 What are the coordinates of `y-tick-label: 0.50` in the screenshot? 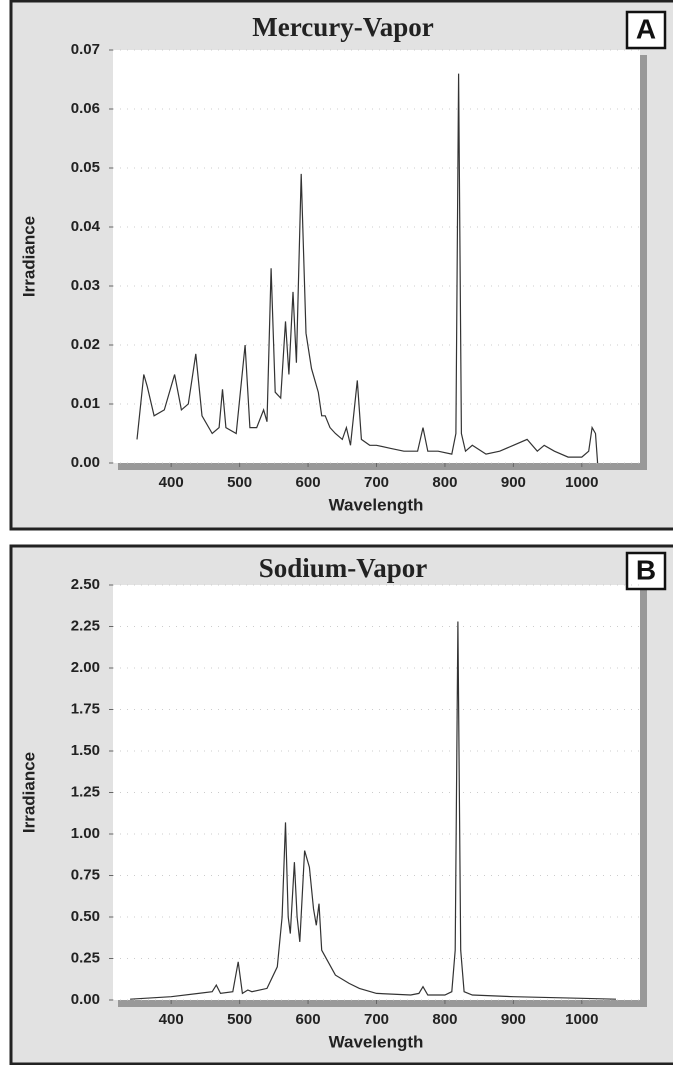 It's located at (85, 916).